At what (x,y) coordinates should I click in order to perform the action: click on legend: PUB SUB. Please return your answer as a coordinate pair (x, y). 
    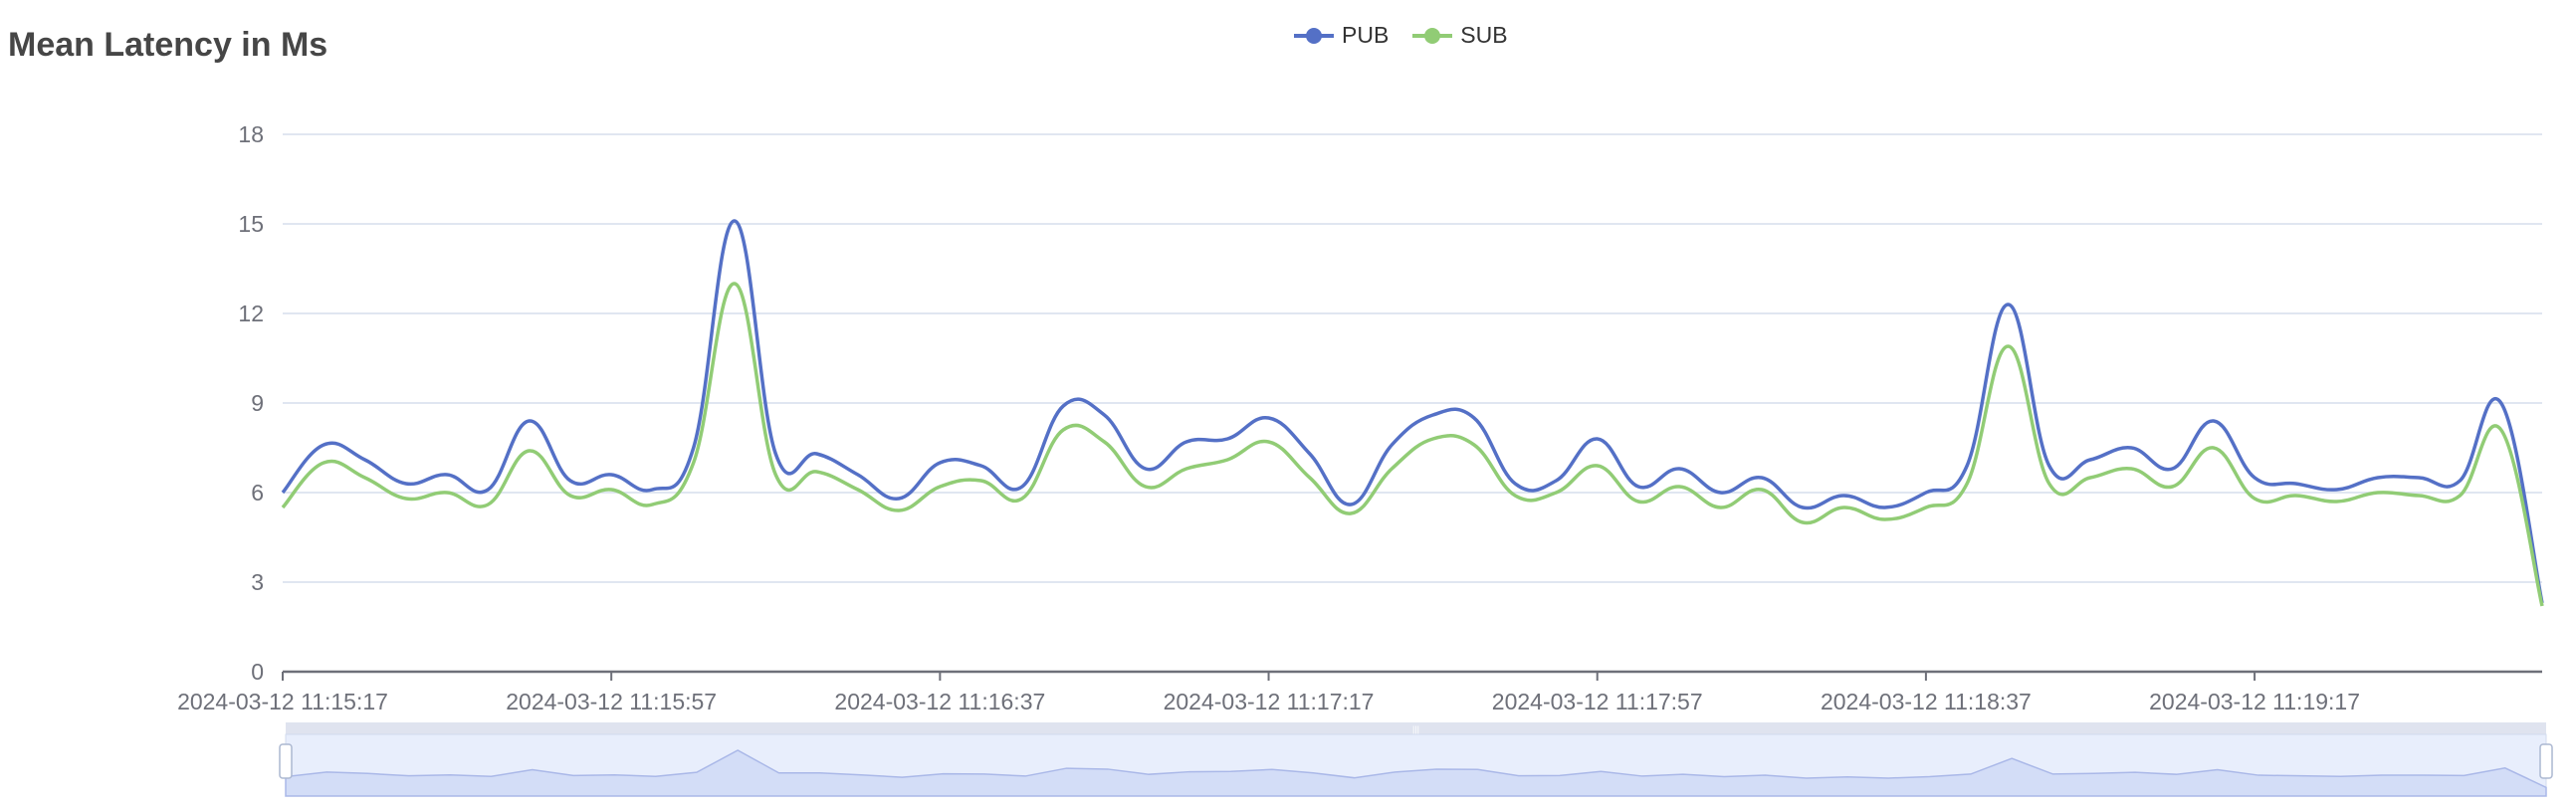
    Looking at the image, I should click on (1401, 35).